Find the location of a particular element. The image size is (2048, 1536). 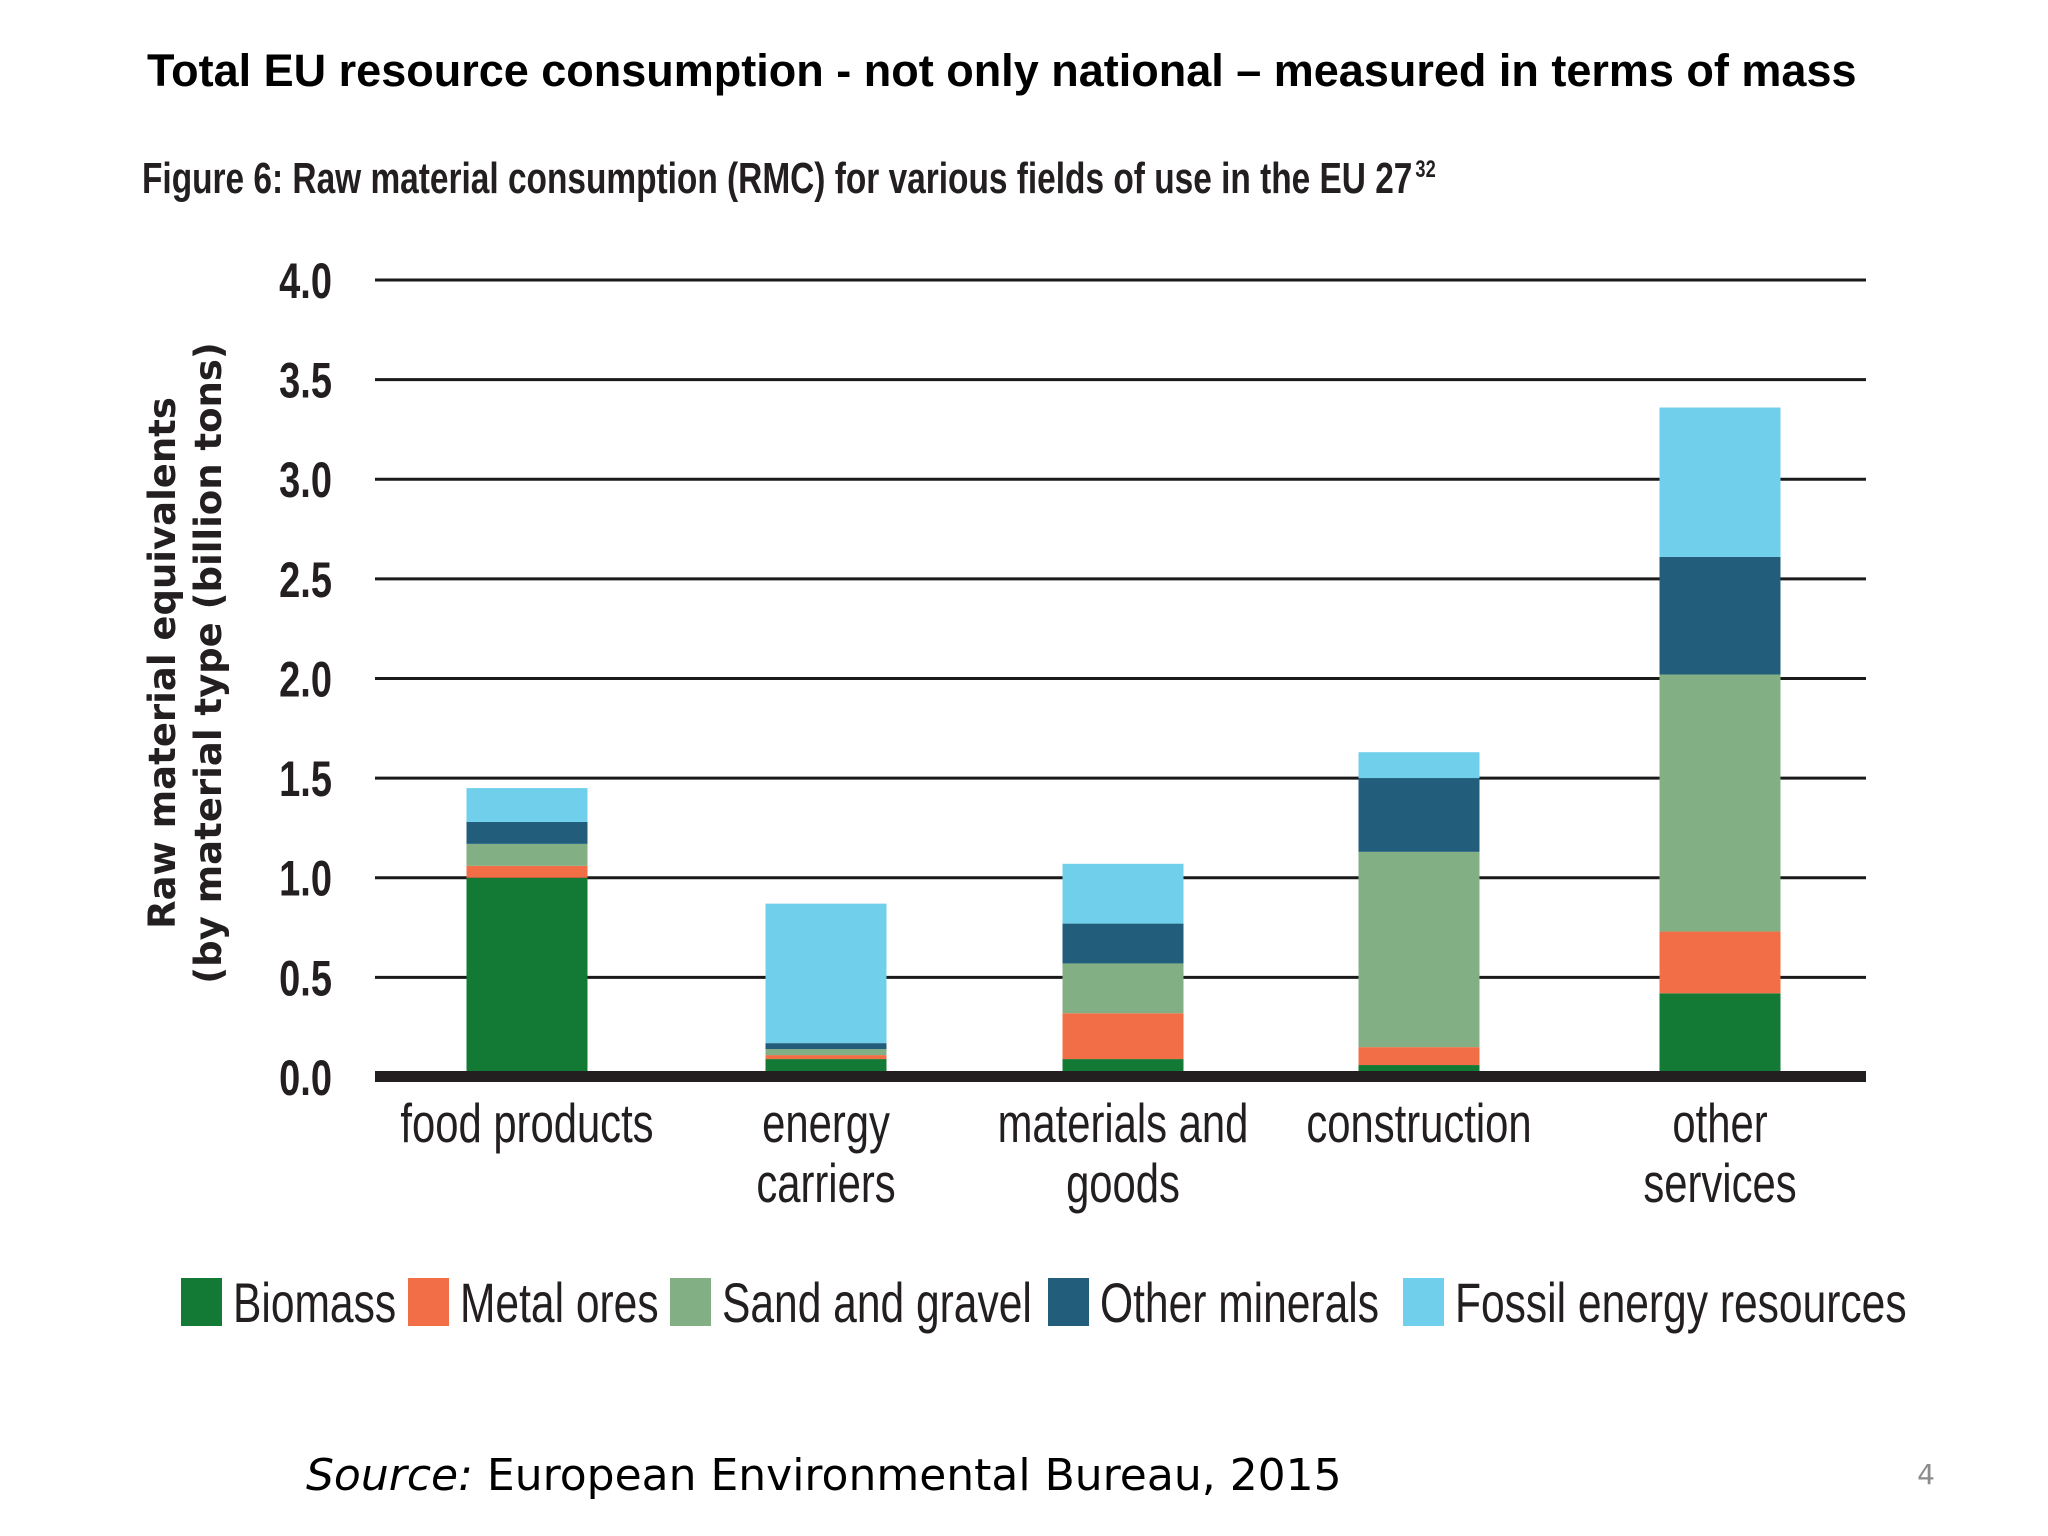

x-tick-label: carriers is located at coordinates (825, 1184).